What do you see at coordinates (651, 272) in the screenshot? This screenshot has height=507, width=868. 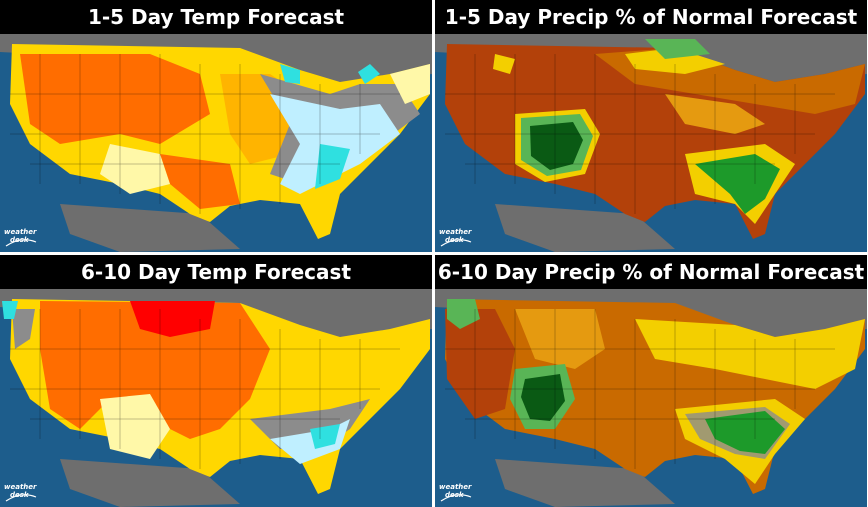 I see `panel-title: 6-10 Day Precip % of Normal Forecast` at bounding box center [651, 272].